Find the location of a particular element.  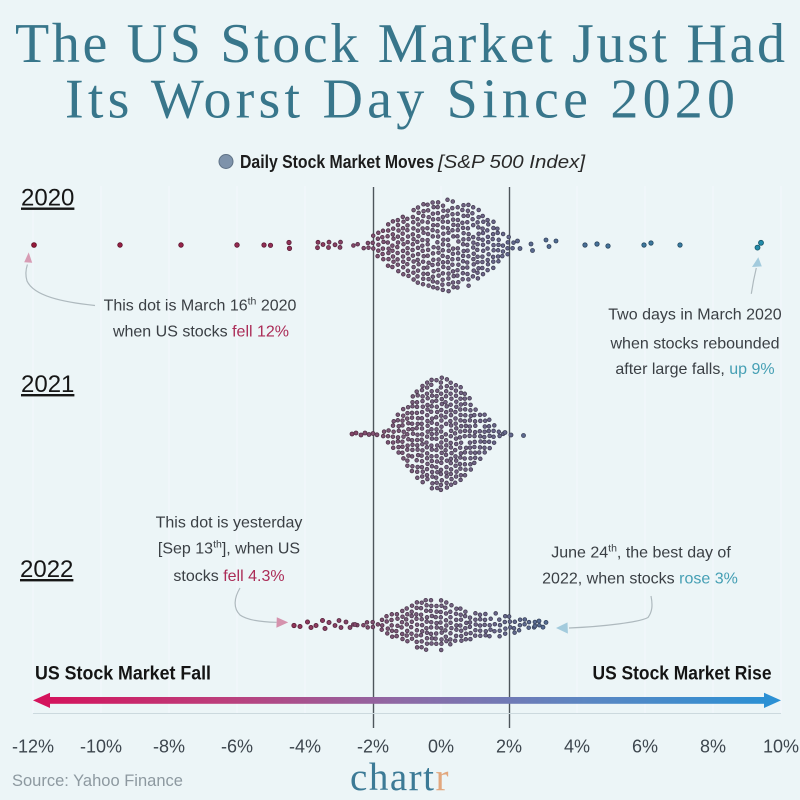

svg-text: 4% is located at coordinates (577, 747).